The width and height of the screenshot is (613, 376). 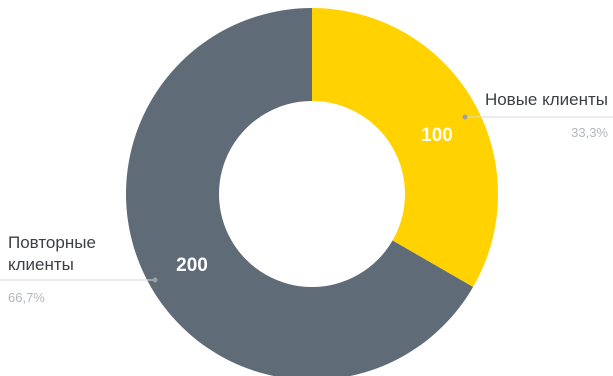 What do you see at coordinates (546, 99) in the screenshot?
I see `legend-label-new-clients: Новые клиенты` at bounding box center [546, 99].